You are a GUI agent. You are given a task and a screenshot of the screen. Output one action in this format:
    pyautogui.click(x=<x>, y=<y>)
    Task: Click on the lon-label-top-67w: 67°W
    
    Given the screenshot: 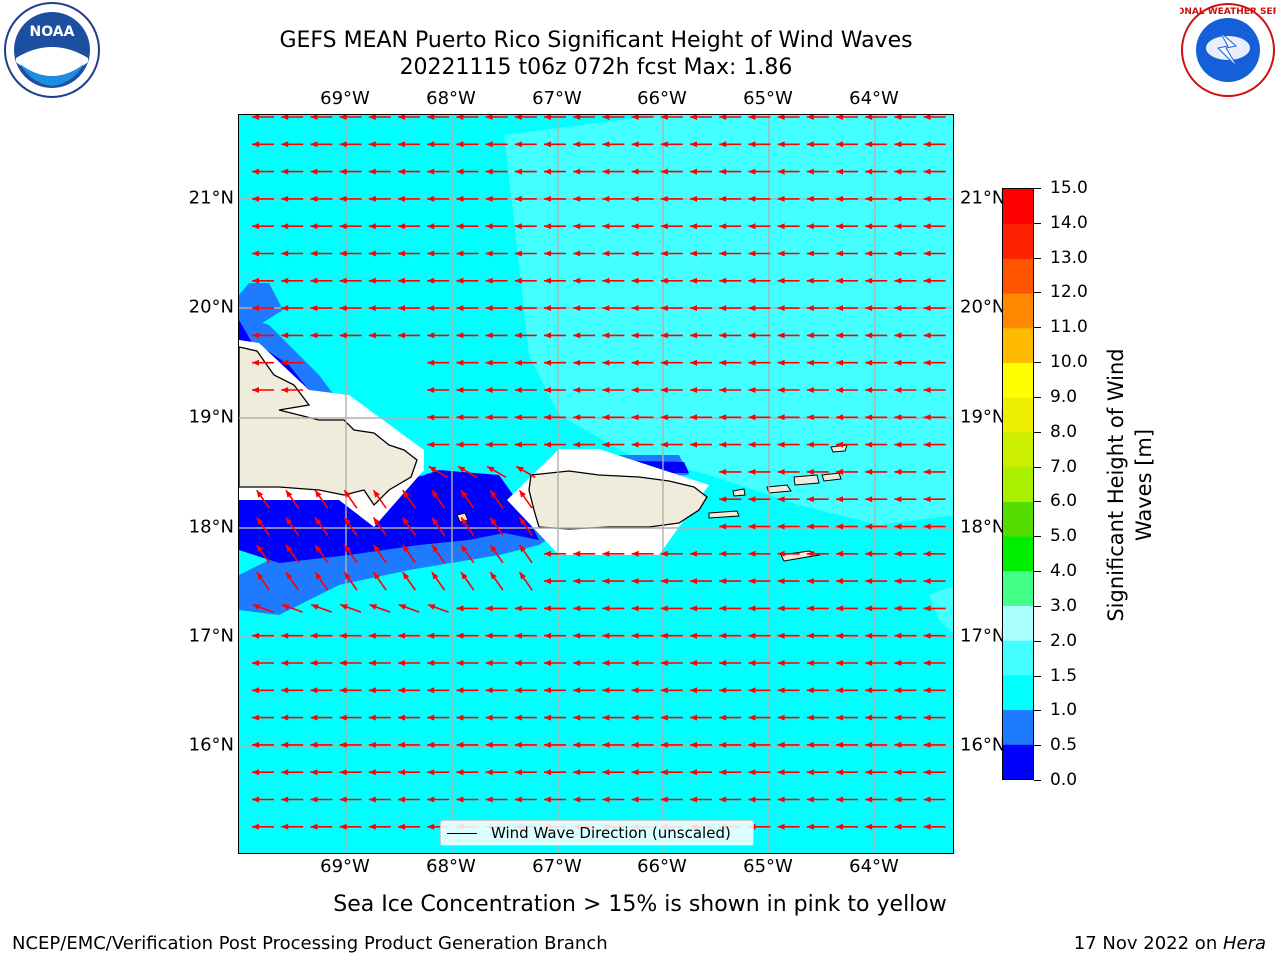 What is the action you would take?
    pyautogui.click(x=557, y=98)
    